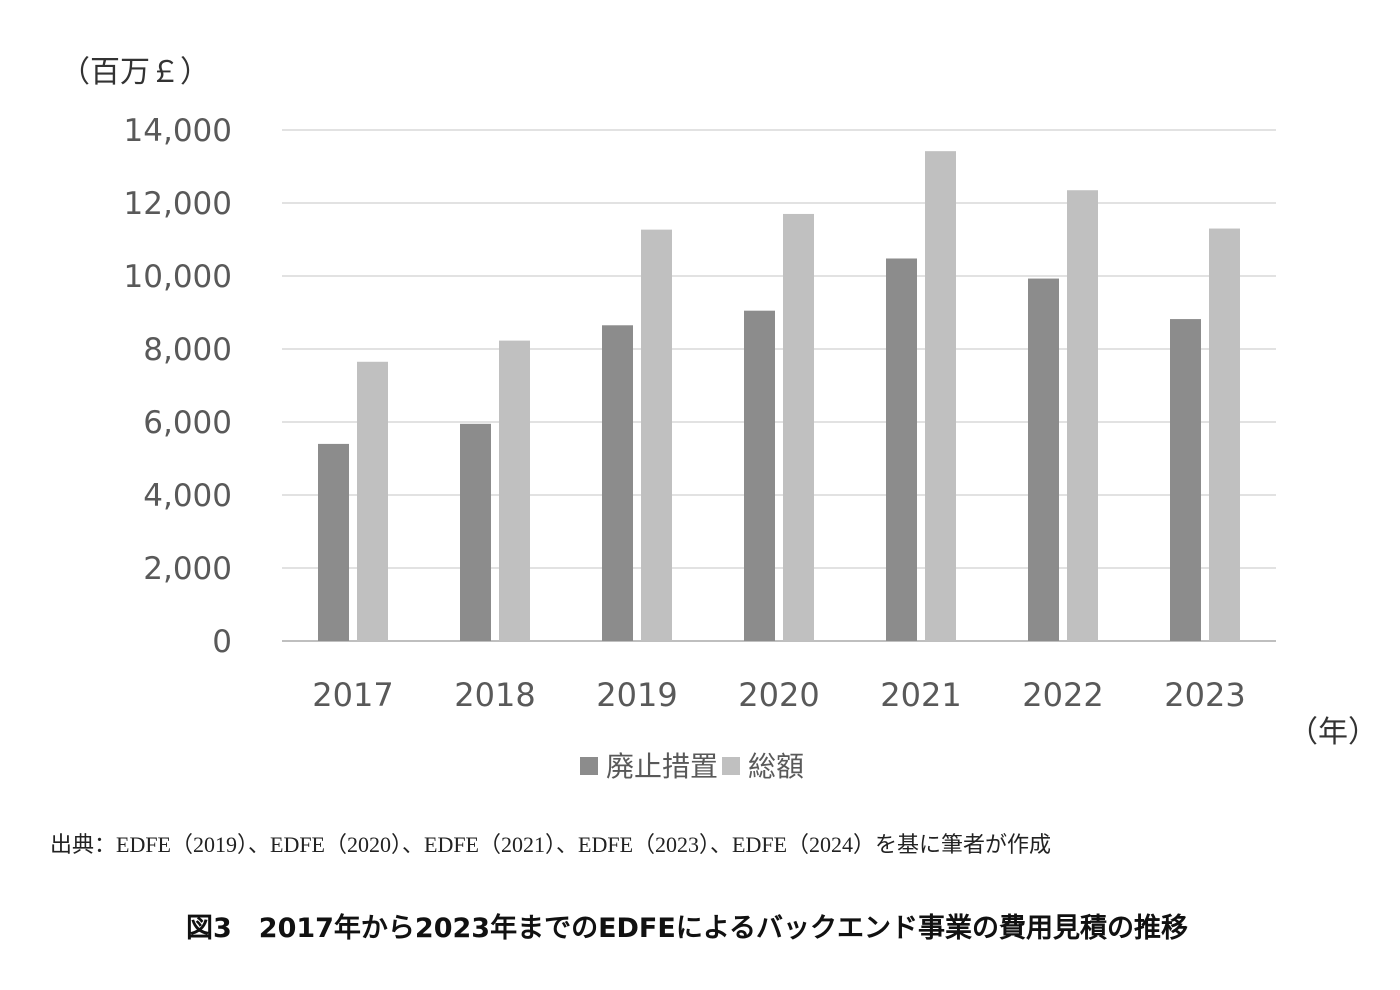 Image resolution: width=1400 pixels, height=990 pixels. What do you see at coordinates (1062, 695) in the screenshot?
I see `x-tick-label: 2022` at bounding box center [1062, 695].